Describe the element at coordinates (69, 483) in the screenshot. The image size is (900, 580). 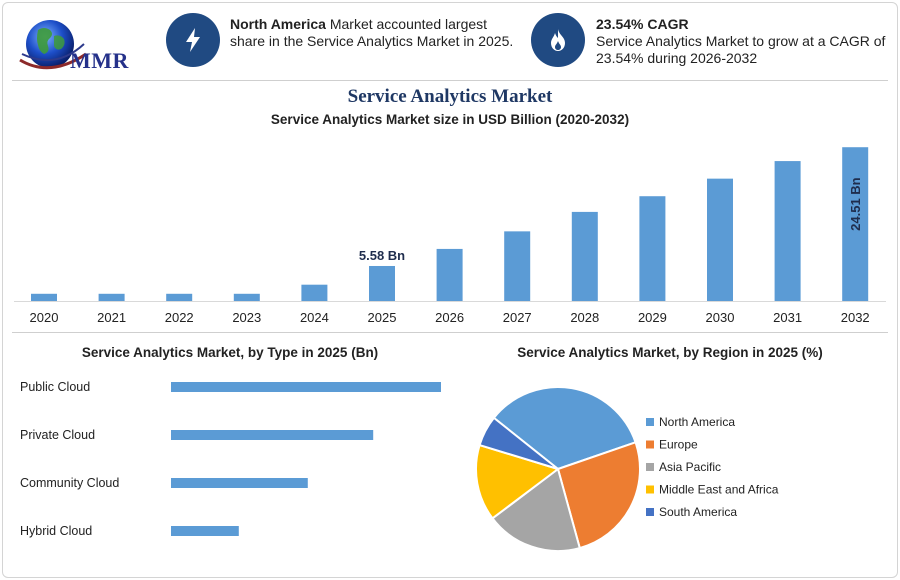
I see `type-label: Community Cloud` at that location.